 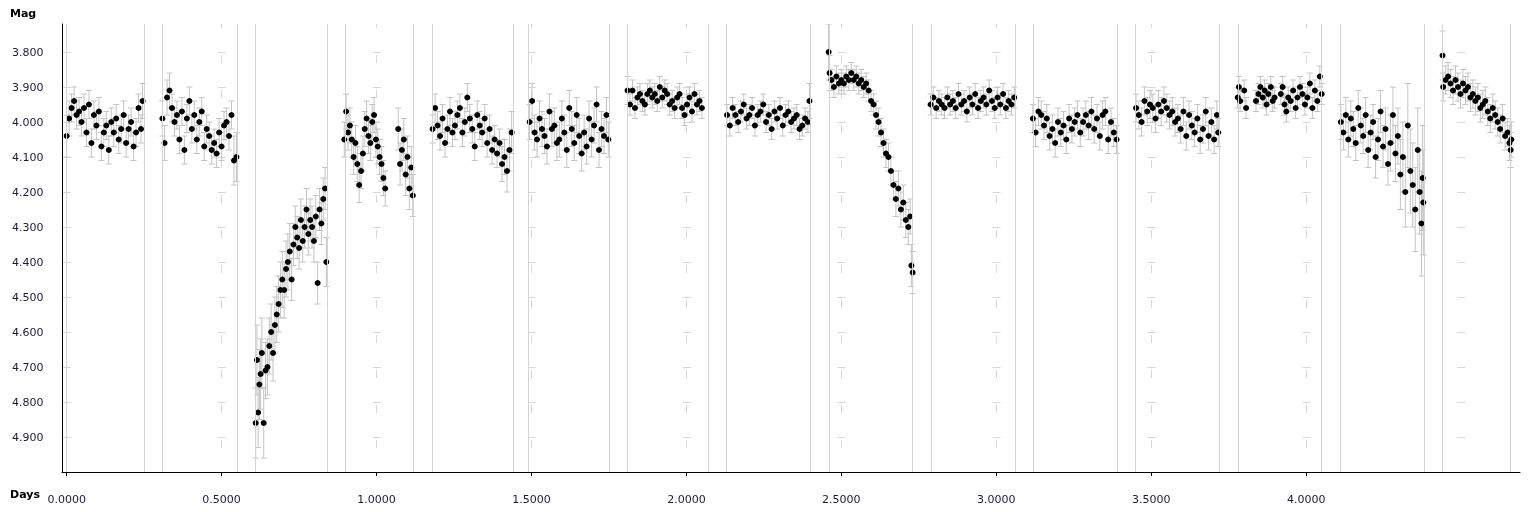 What do you see at coordinates (25, 494) in the screenshot?
I see `x-axis-title: Days` at bounding box center [25, 494].